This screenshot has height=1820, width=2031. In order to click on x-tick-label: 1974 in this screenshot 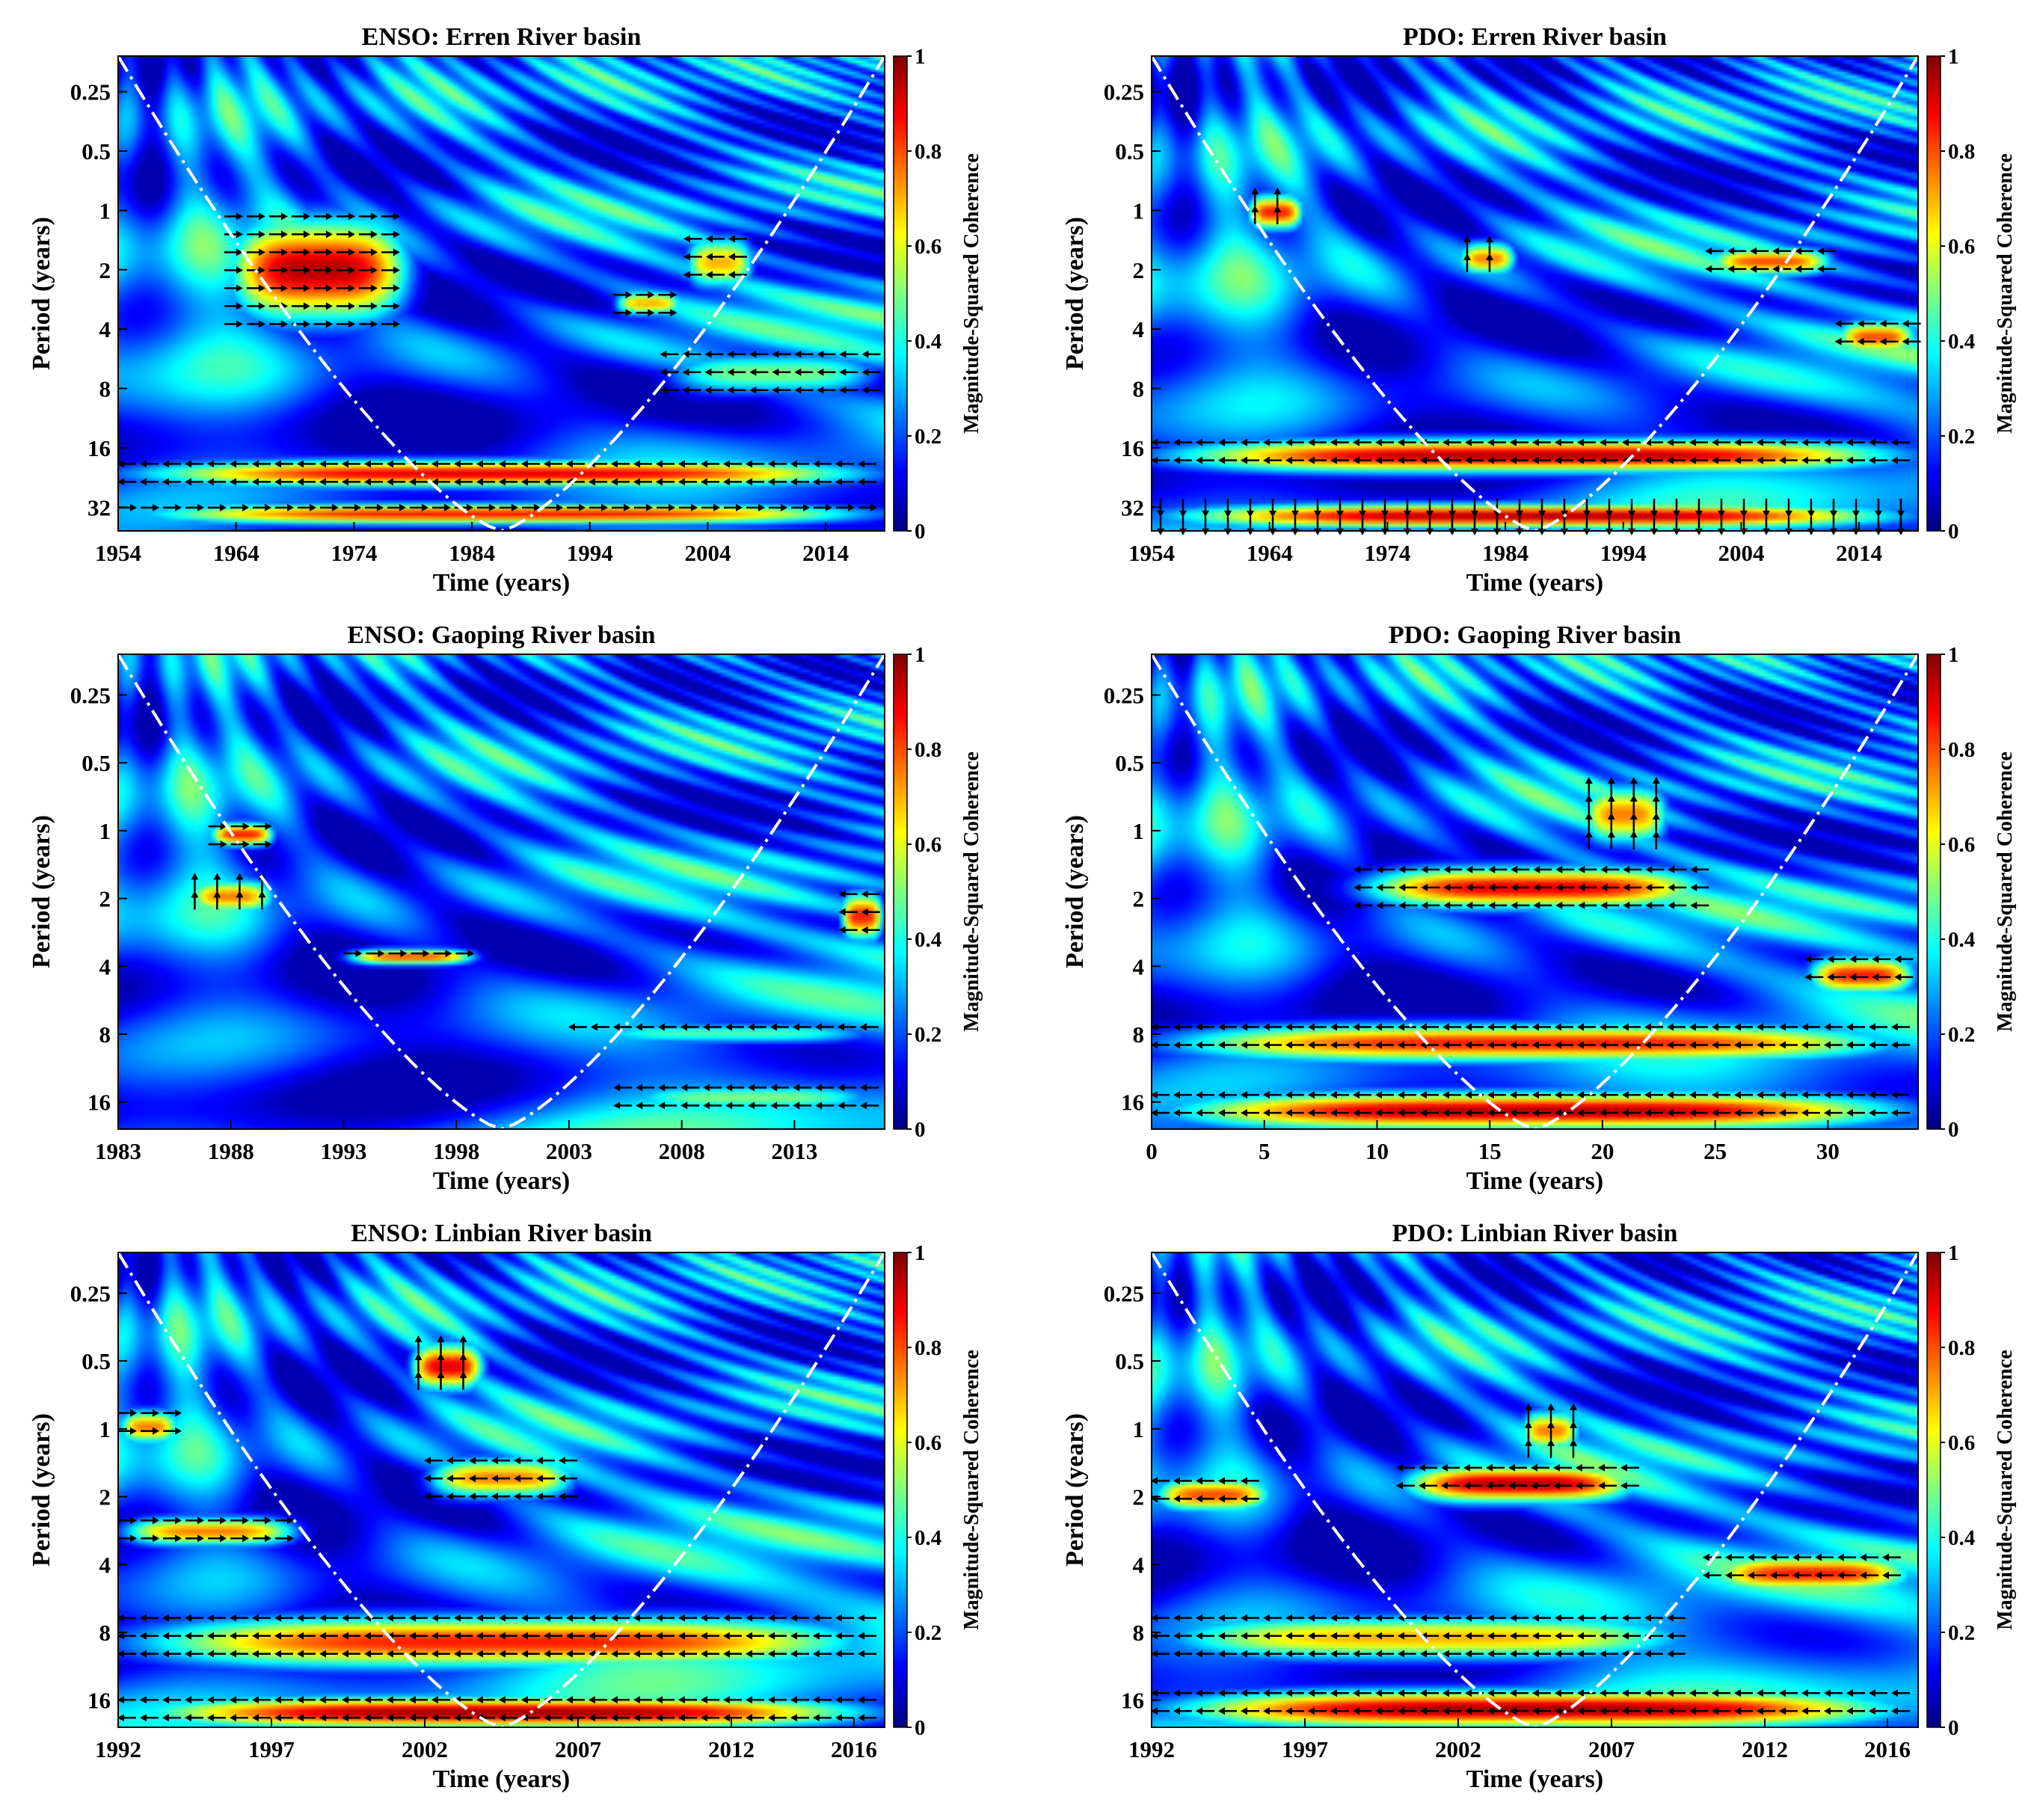, I will do `click(1387, 553)`.